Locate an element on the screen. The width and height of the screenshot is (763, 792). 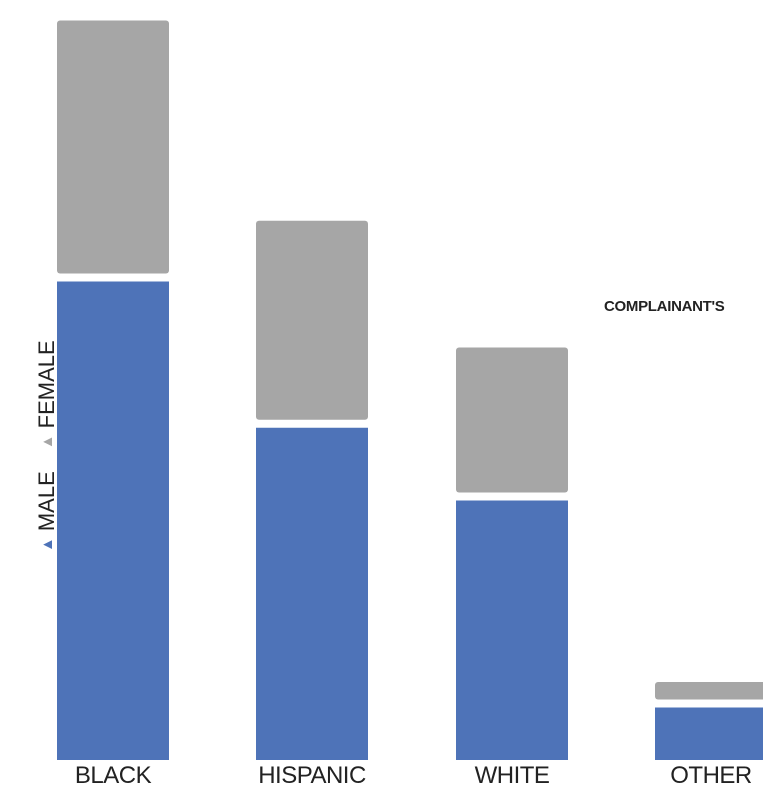
bar-female-white is located at coordinates (512, 420).